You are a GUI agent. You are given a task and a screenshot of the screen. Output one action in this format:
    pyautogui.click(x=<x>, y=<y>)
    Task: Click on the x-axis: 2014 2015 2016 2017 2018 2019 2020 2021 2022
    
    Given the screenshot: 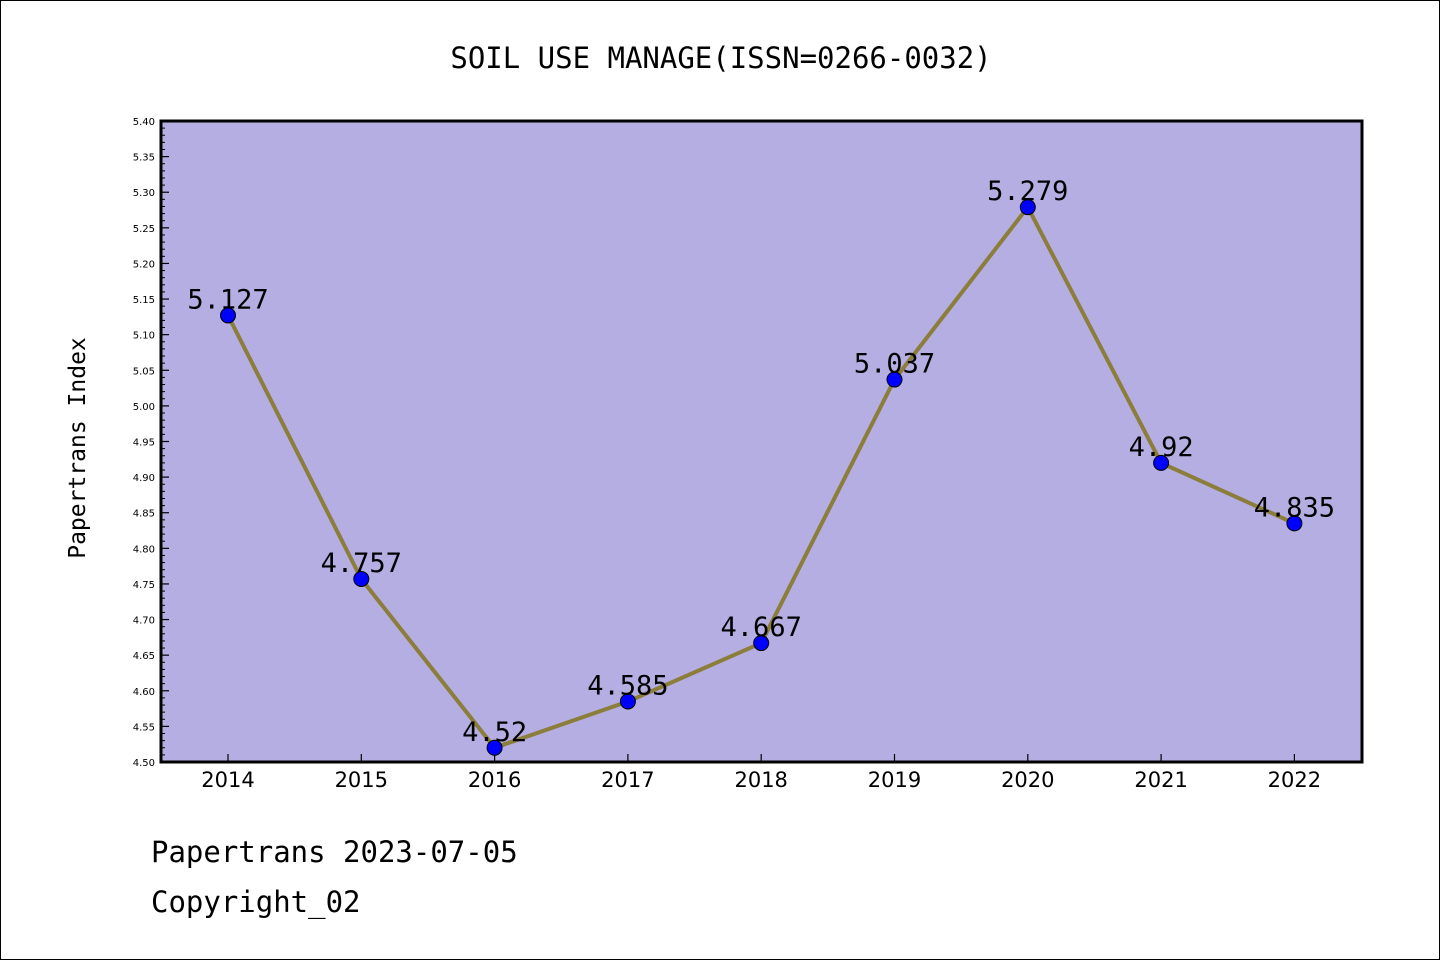 What is the action you would take?
    pyautogui.click(x=761, y=773)
    